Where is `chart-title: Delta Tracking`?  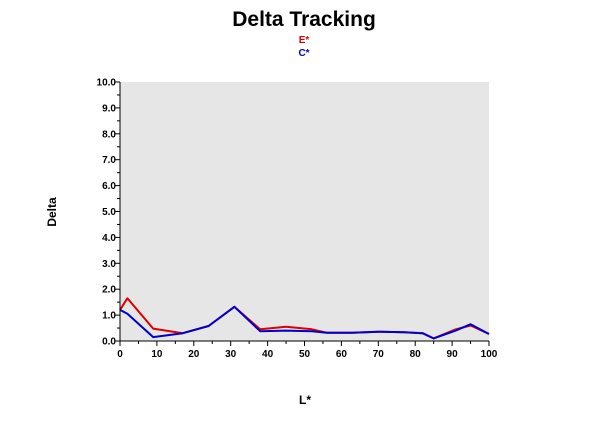
chart-title: Delta Tracking is located at coordinates (304, 19).